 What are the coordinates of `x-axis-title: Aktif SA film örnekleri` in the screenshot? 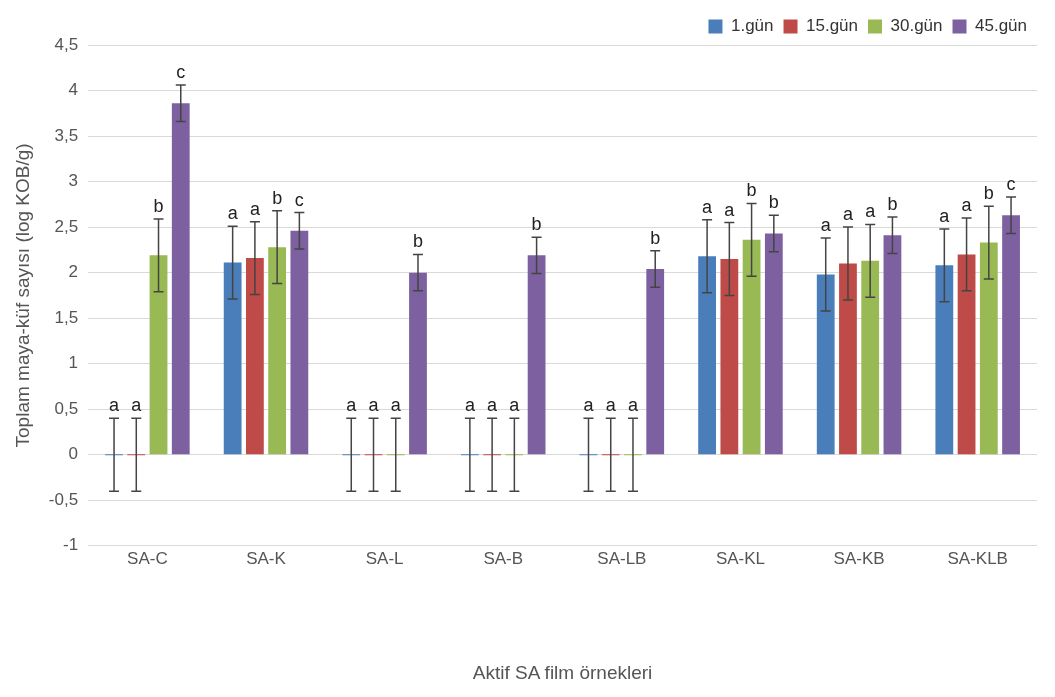 It's located at (562, 672).